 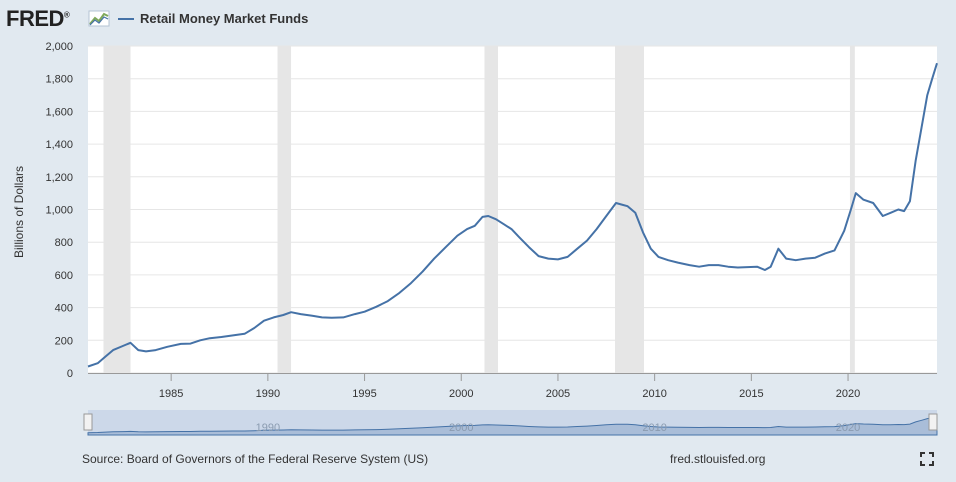 What do you see at coordinates (933, 422) in the screenshot?
I see `navigator-right-handle` at bounding box center [933, 422].